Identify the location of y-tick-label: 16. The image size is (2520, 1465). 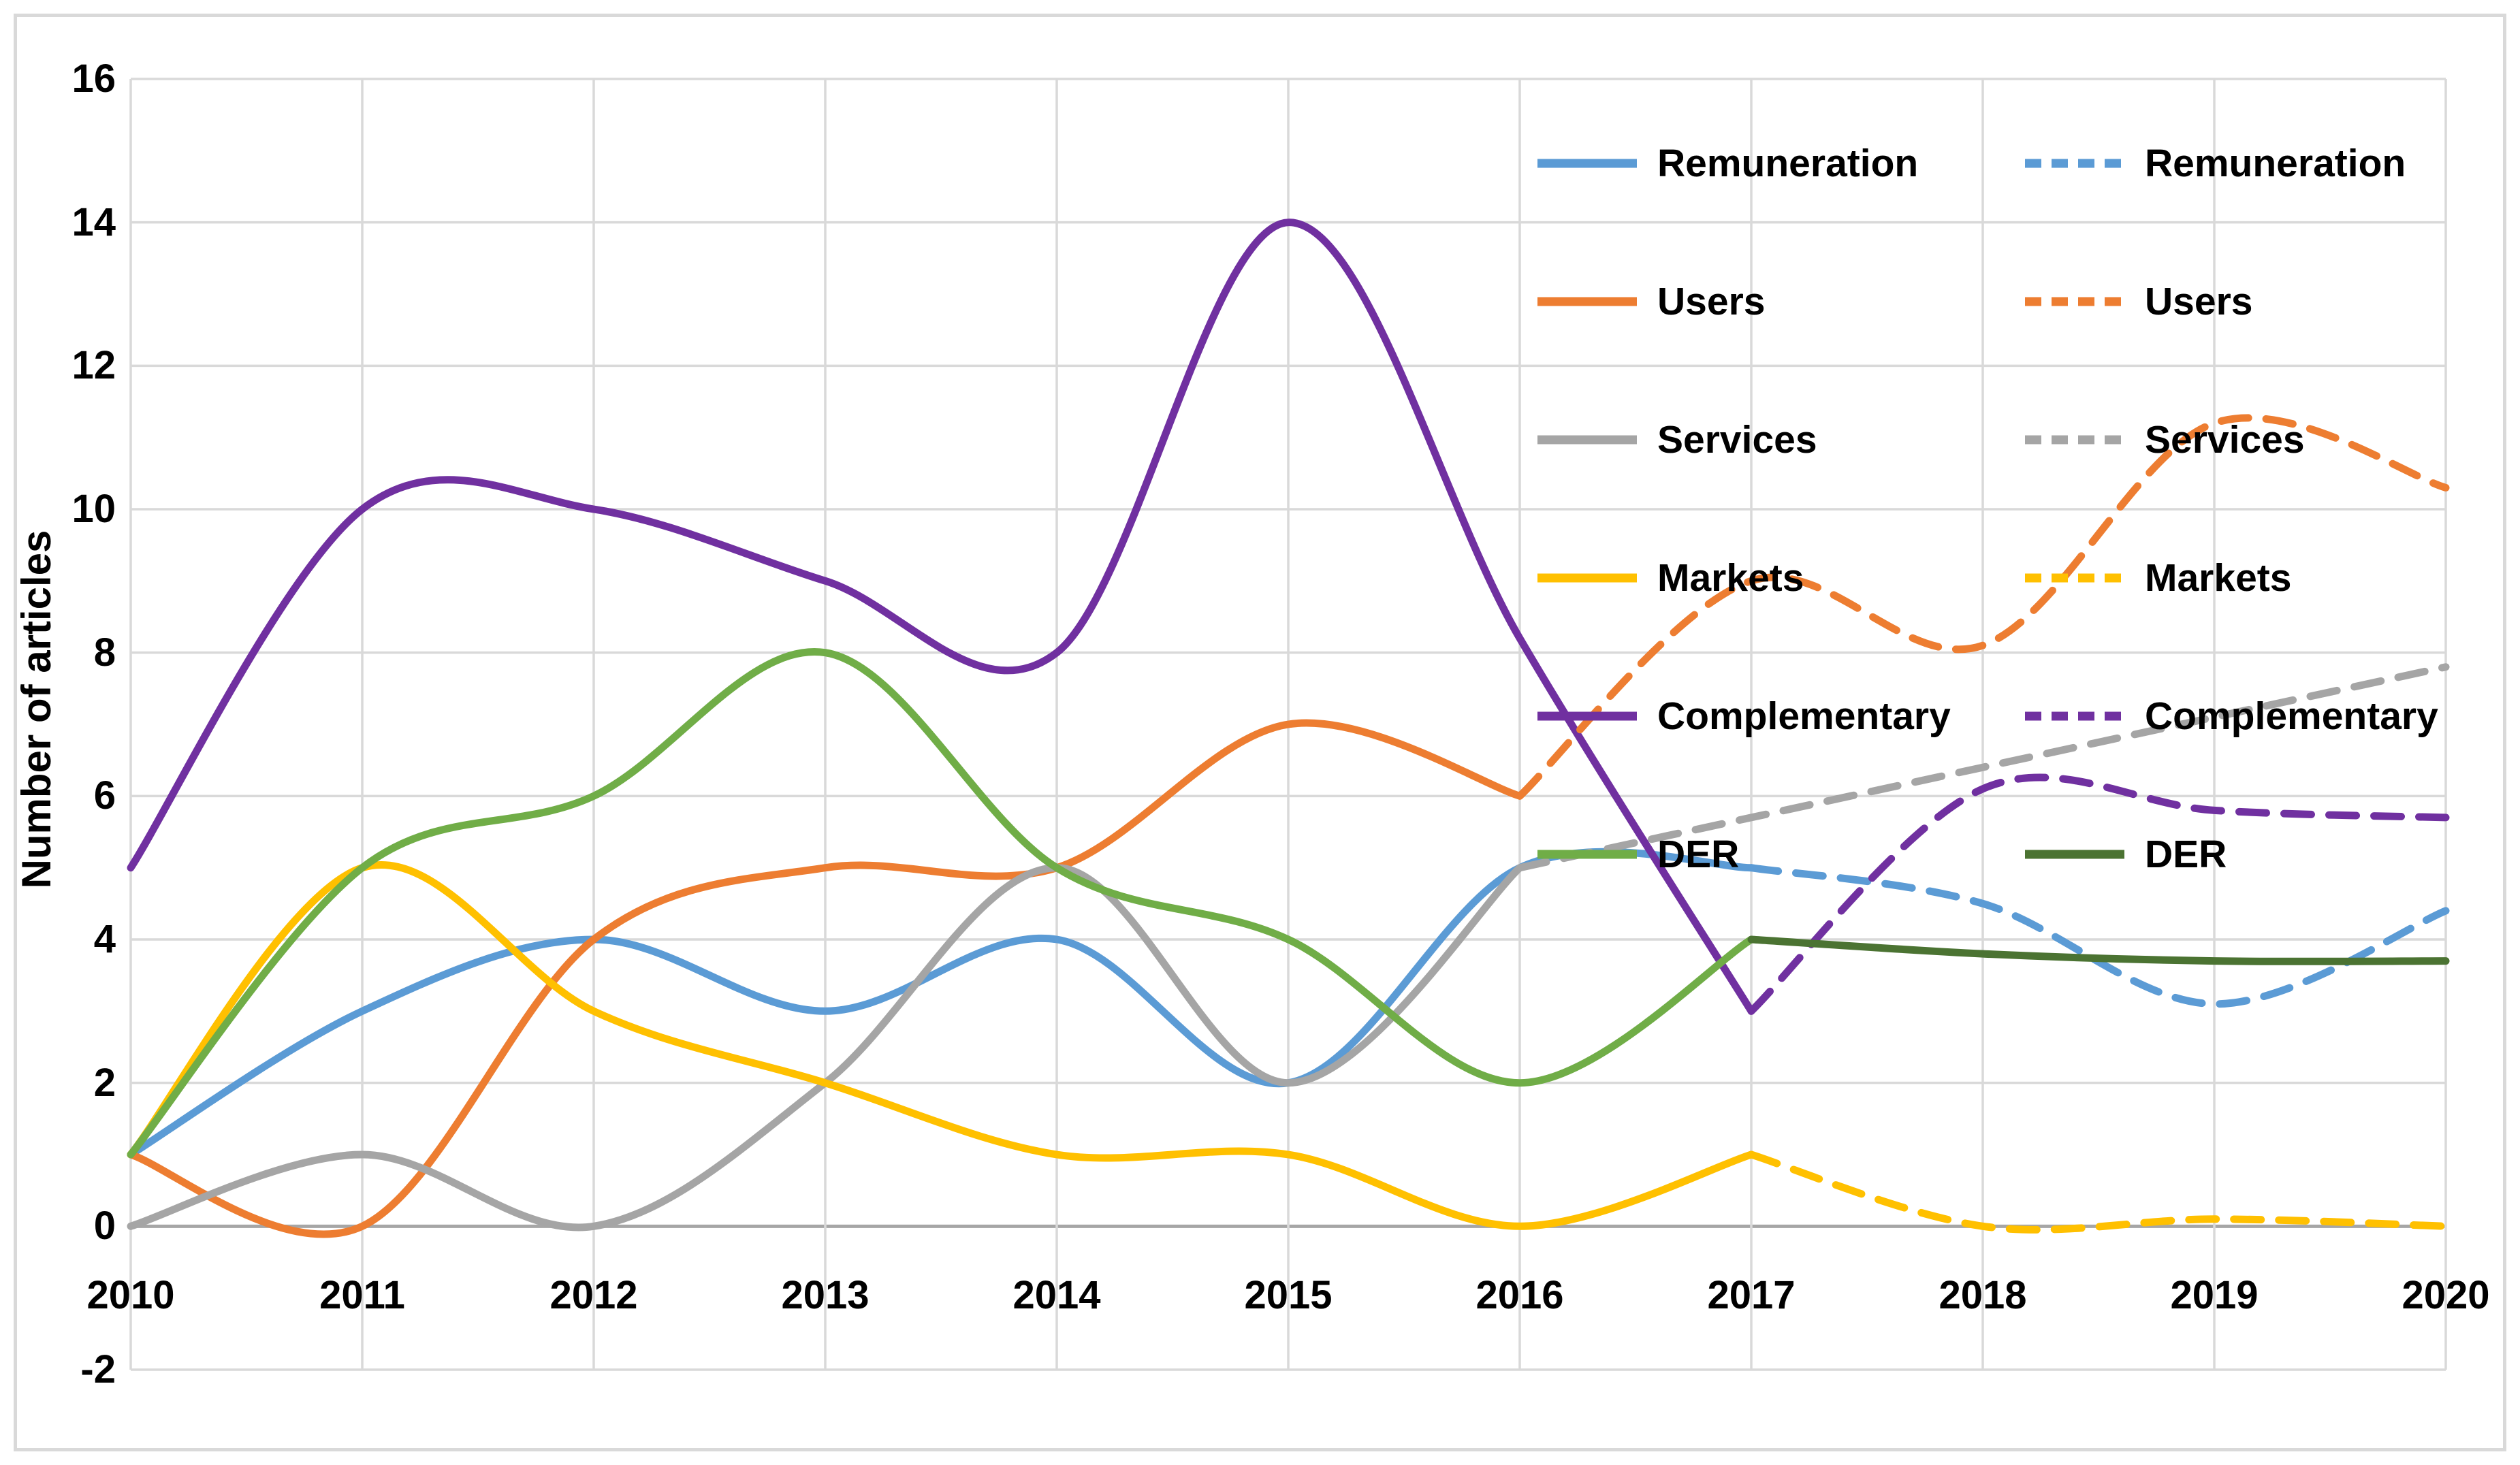
(93, 79).